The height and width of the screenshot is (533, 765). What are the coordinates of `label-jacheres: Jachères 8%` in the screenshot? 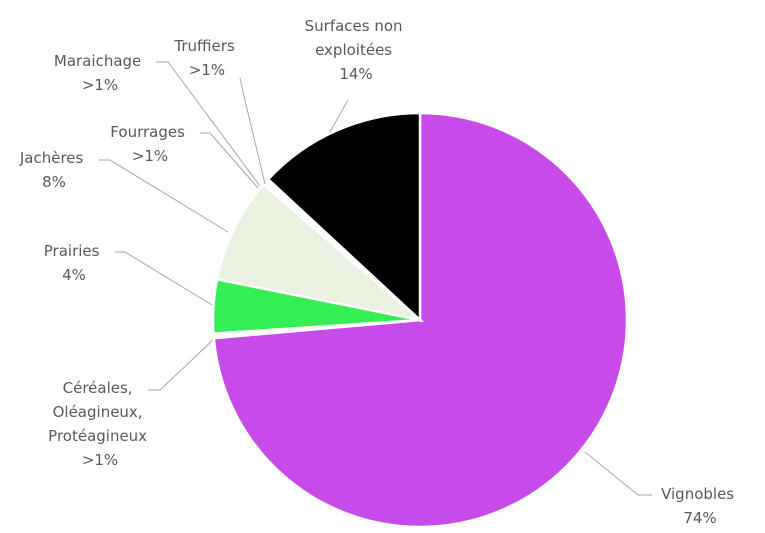 It's located at (53, 170).